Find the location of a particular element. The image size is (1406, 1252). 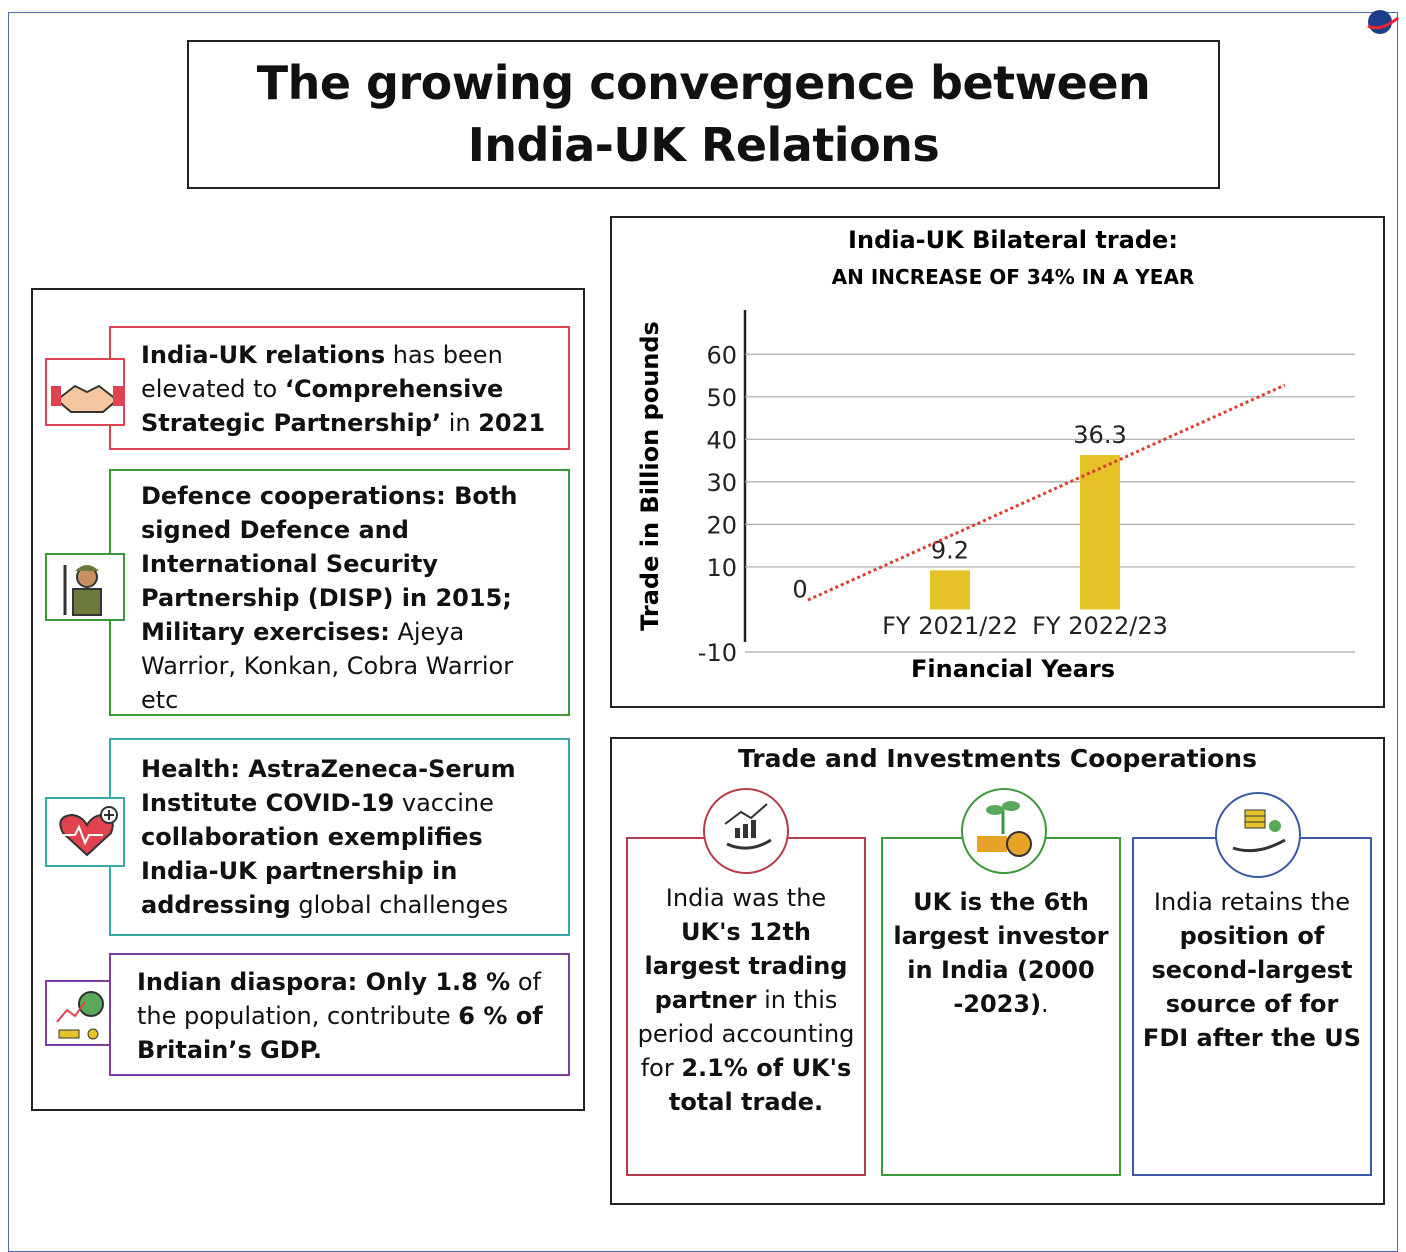

bold-text: India-UK relations is located at coordinates (263, 355).